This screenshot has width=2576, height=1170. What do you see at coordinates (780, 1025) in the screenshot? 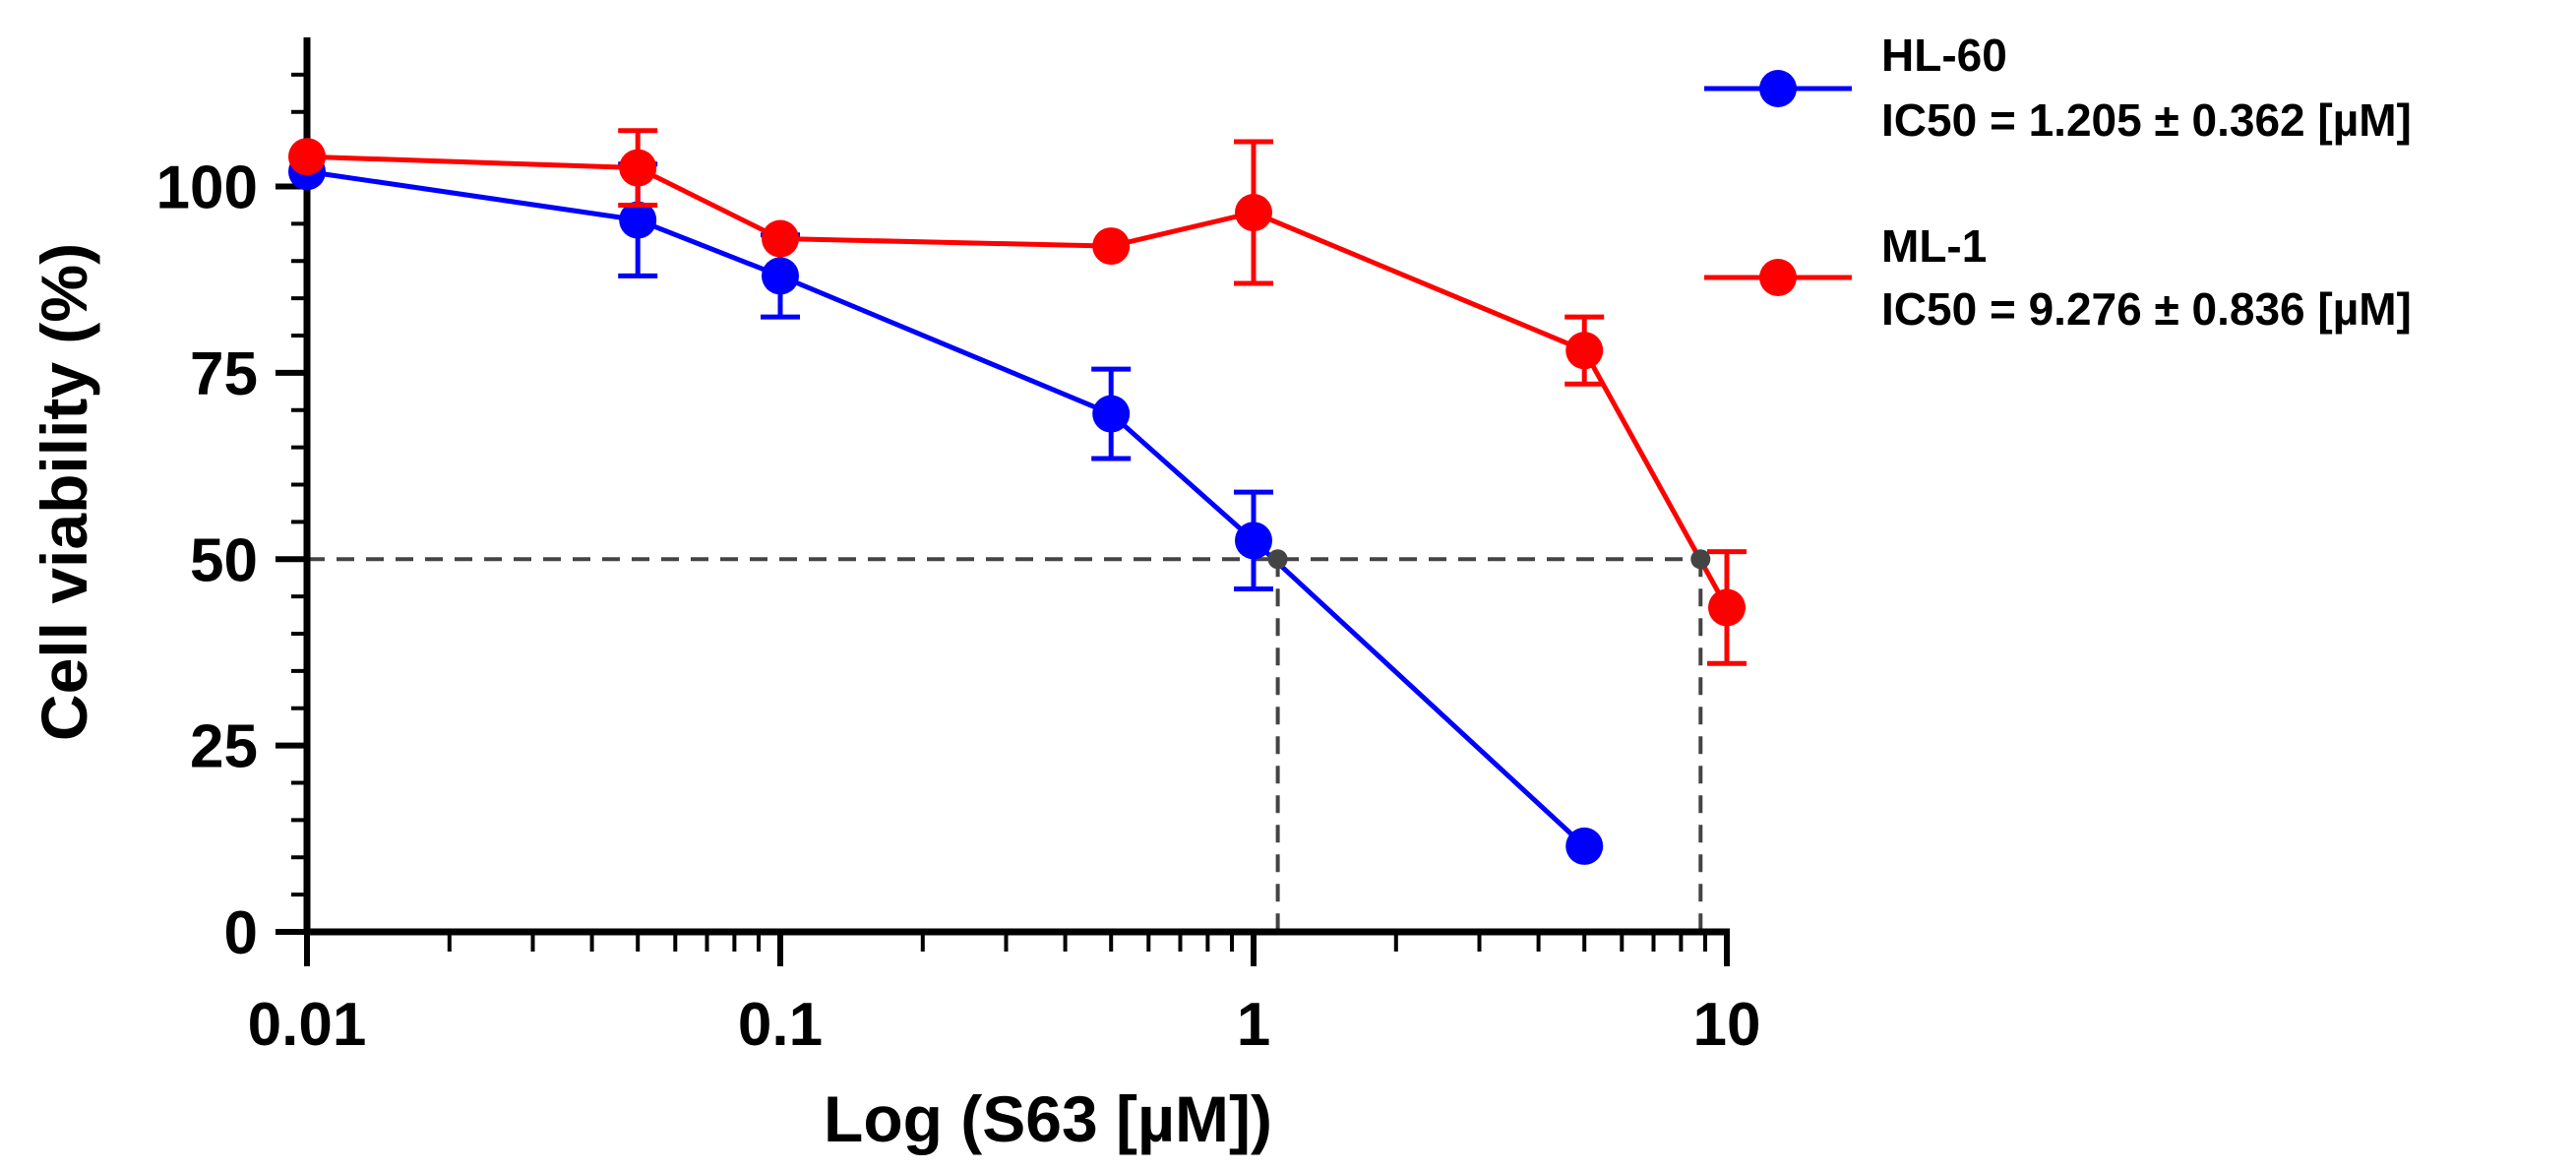
I see `x-tick-label: 0.1` at bounding box center [780, 1025].